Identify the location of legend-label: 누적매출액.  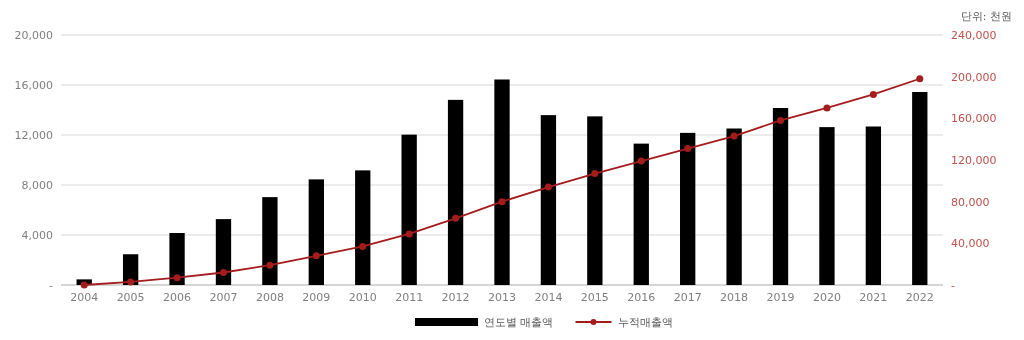
(645, 322).